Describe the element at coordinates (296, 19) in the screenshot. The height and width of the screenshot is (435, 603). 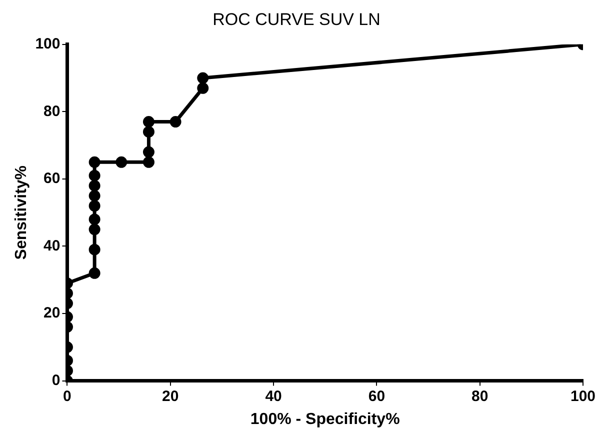
I see `chart-title: ROC CURVE SUV LN` at that location.